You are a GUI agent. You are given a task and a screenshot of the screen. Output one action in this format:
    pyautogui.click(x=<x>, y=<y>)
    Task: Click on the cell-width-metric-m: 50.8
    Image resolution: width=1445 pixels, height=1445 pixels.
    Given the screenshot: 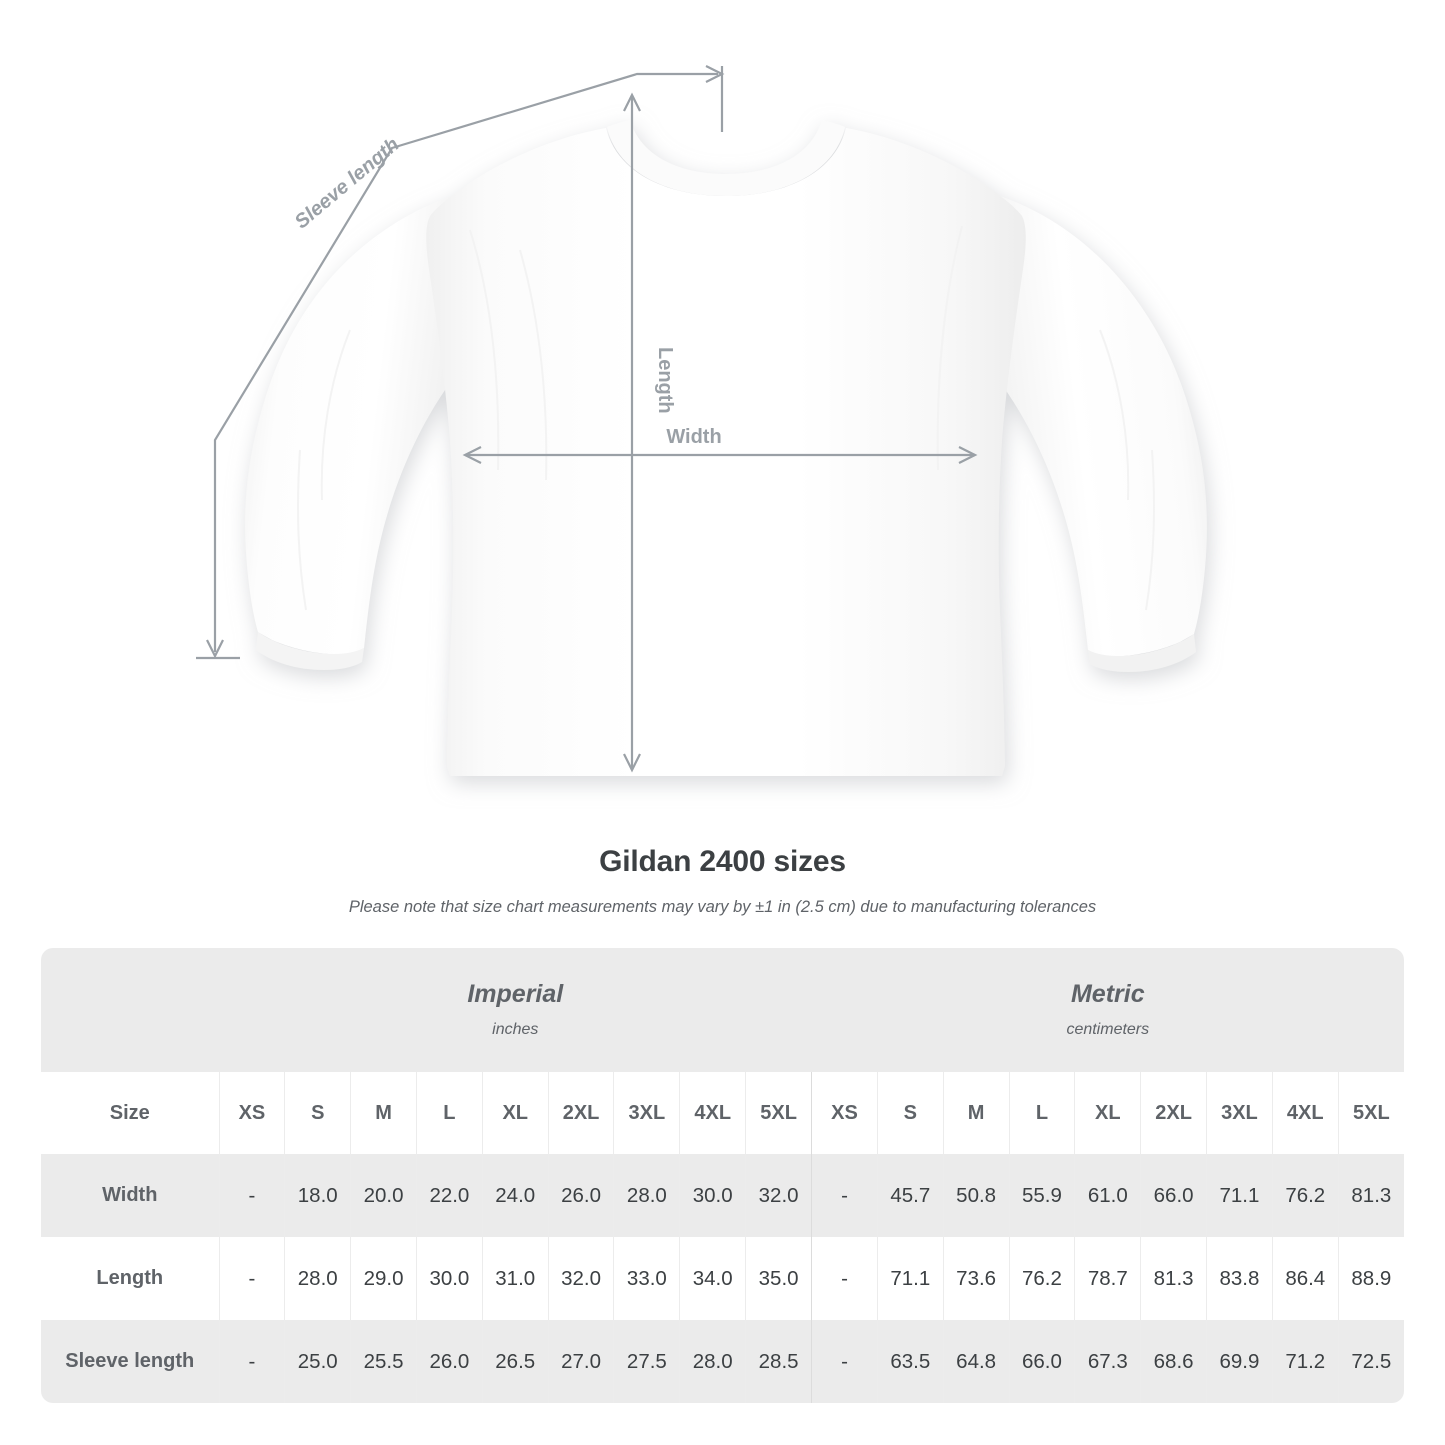 What is the action you would take?
    pyautogui.click(x=976, y=1195)
    